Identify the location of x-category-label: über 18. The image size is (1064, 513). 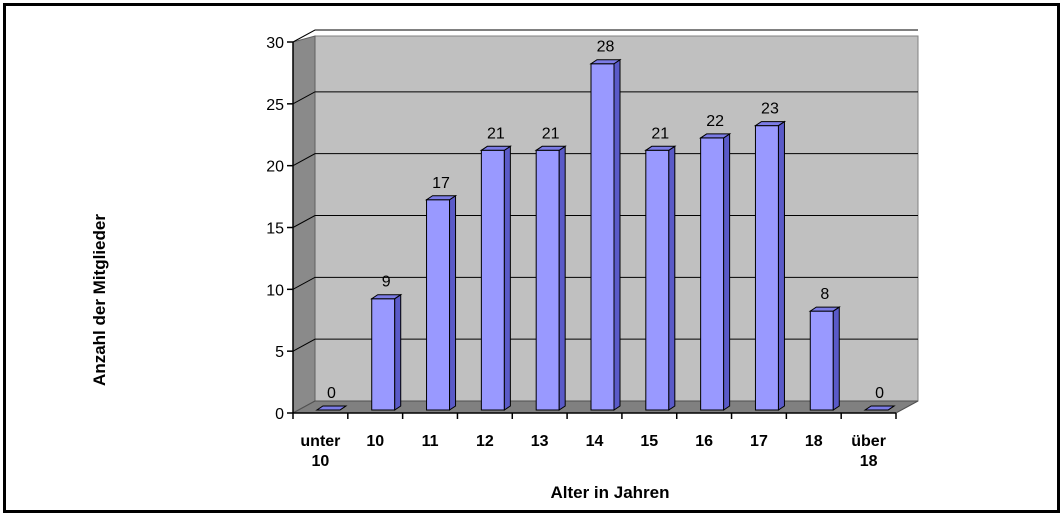
(868, 451).